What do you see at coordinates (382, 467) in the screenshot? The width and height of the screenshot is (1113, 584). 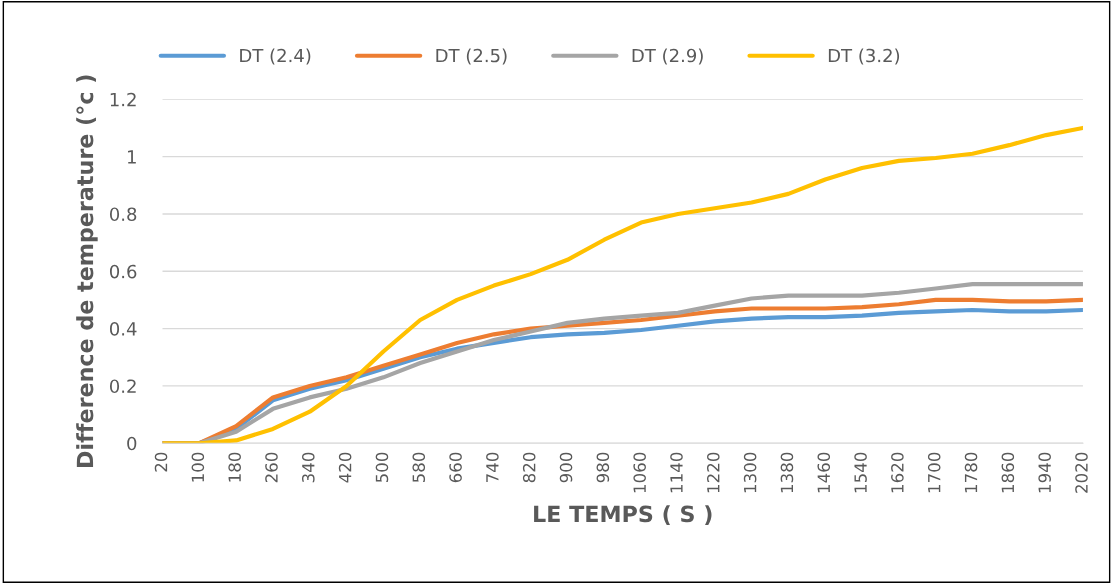 I see `x-tick-label: 500` at bounding box center [382, 467].